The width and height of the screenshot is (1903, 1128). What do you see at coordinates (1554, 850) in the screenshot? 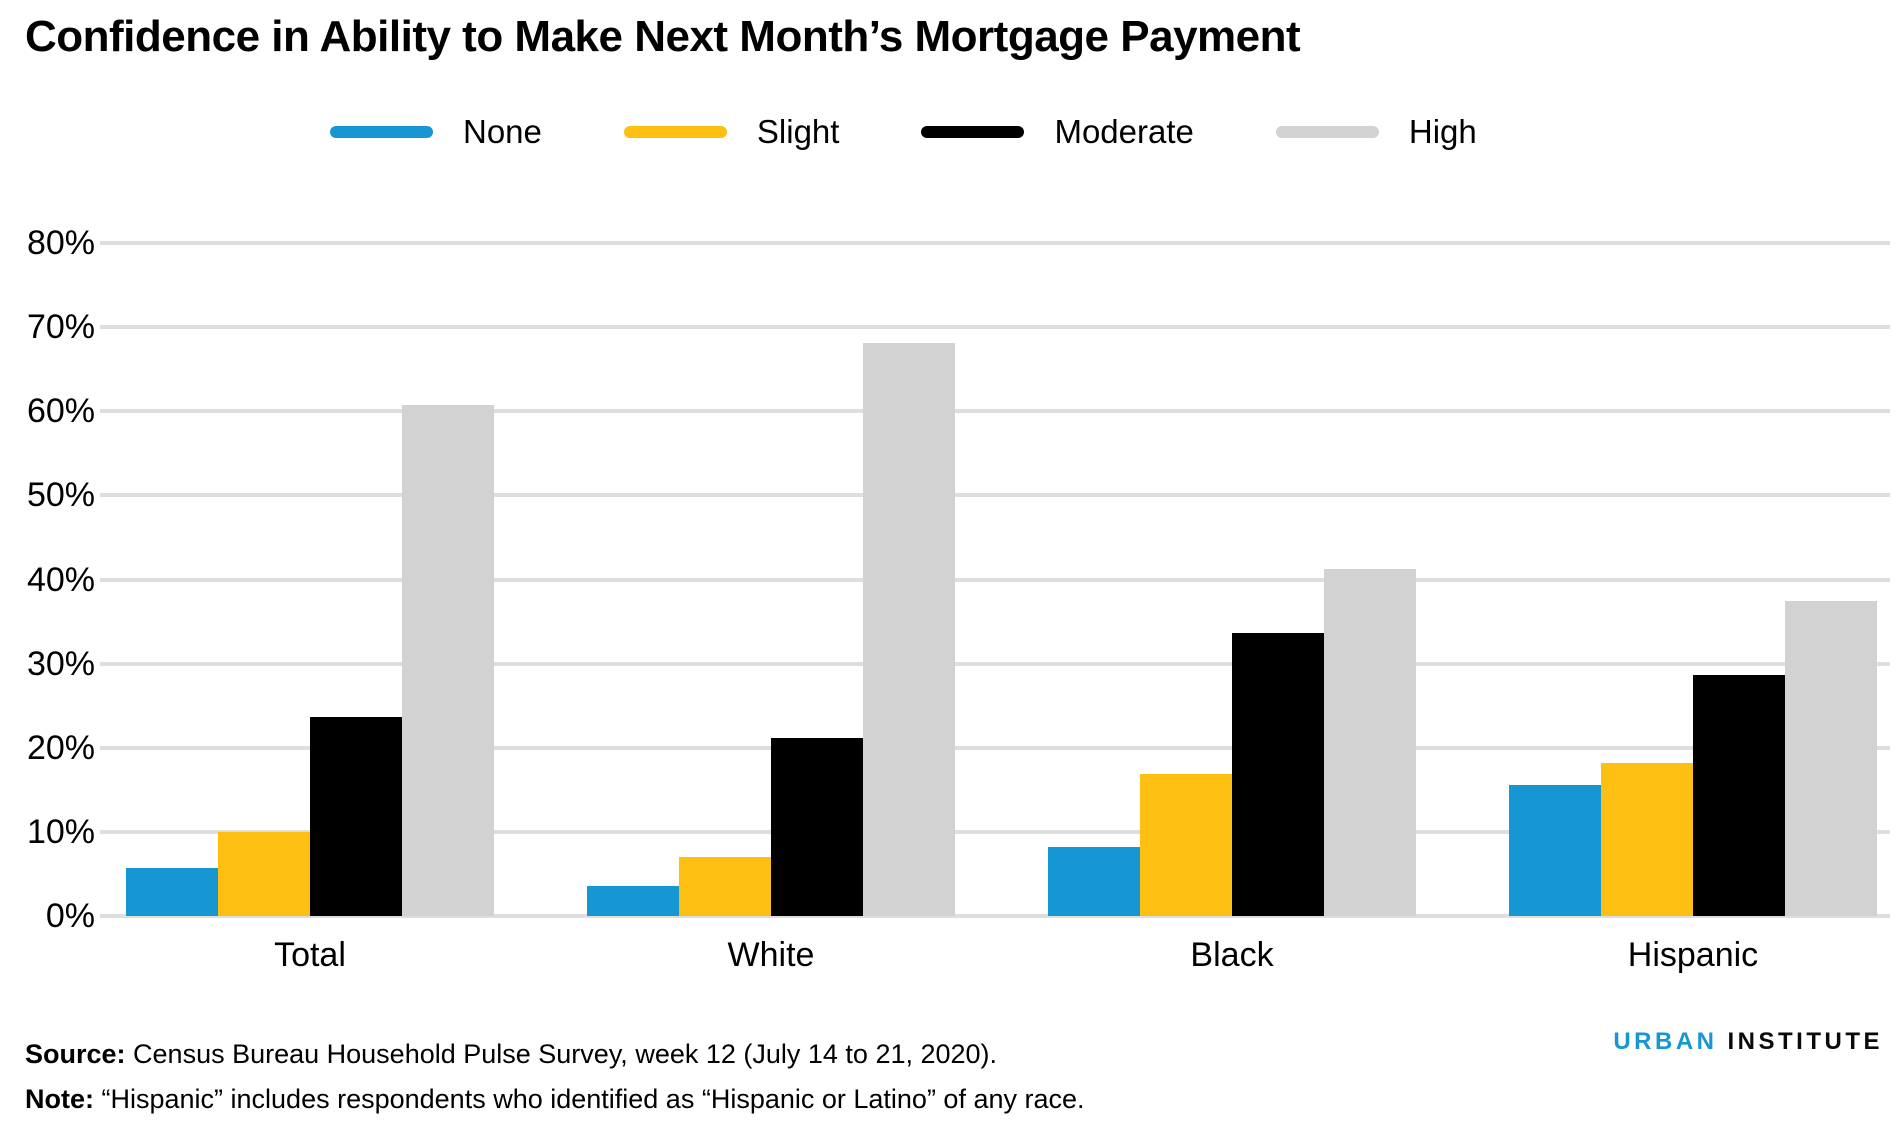
I see `bar-hispanic-none` at bounding box center [1554, 850].